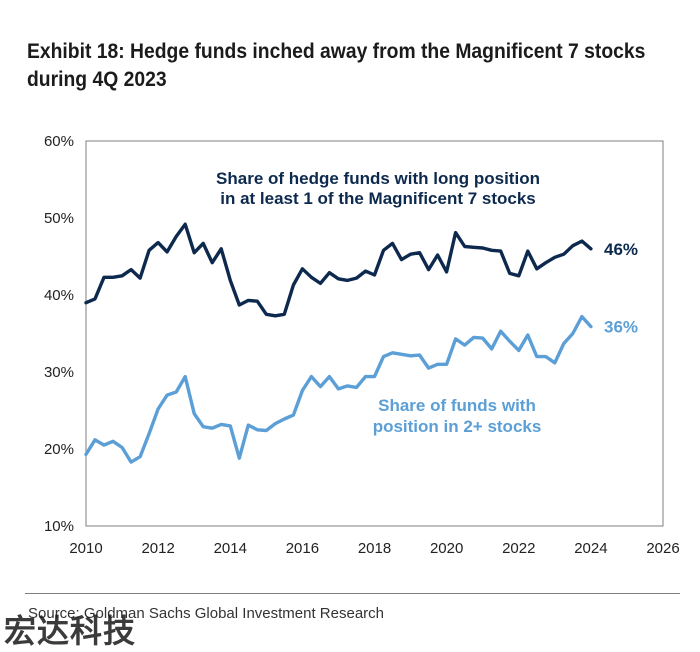  What do you see at coordinates (70, 631) in the screenshot?
I see `watermark-logo: 宏达科技` at bounding box center [70, 631].